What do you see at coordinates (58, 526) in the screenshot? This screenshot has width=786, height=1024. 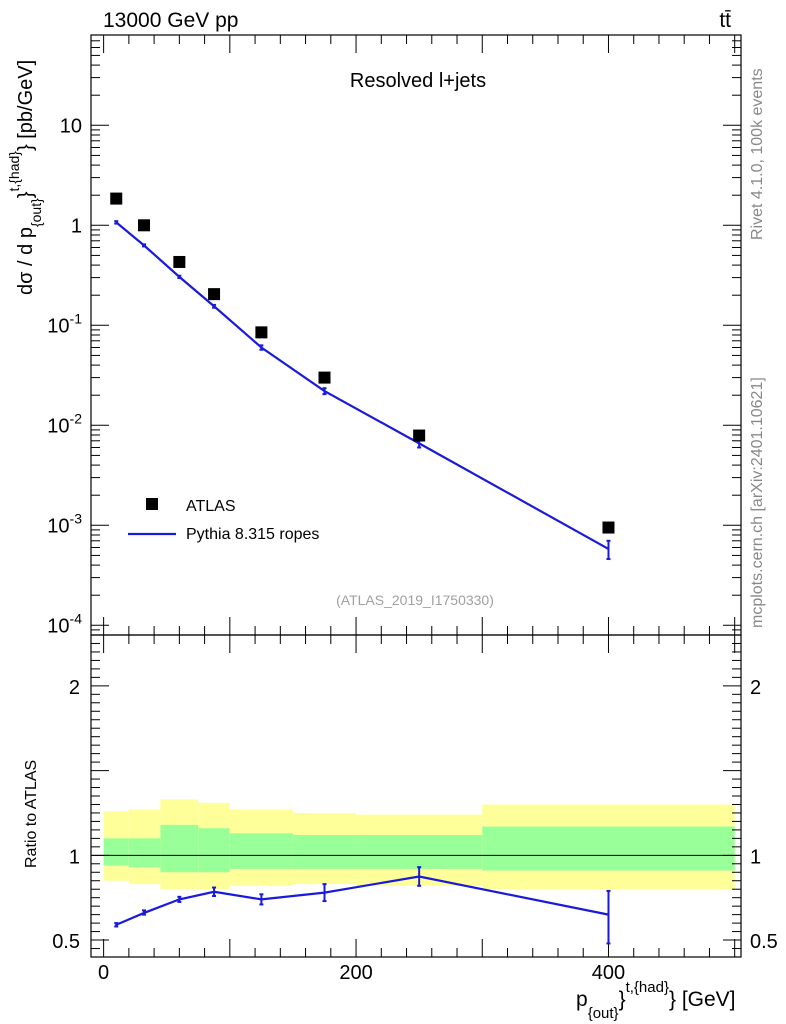 I see `main-ytick-label-1-base: 10` at bounding box center [58, 526].